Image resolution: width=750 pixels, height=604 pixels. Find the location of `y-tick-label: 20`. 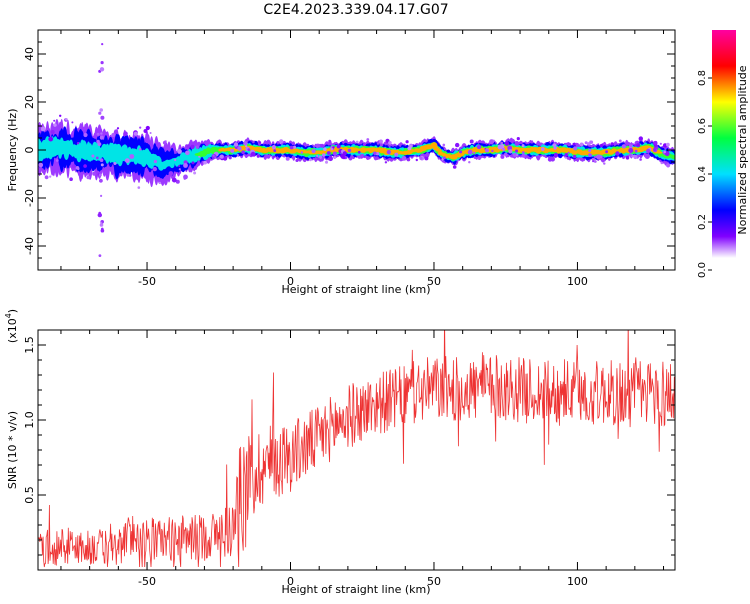

y-tick-label: 20 is located at coordinates (29, 102).